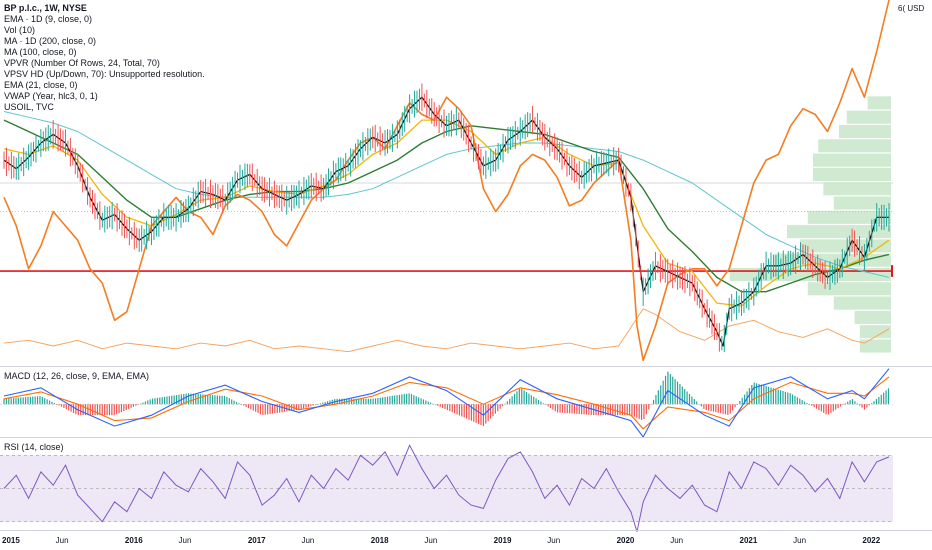 This screenshot has width=932, height=550. I want to click on legend-vpvr: VPVR (Number Of Rows, 24, Total, 70), so click(82, 63).